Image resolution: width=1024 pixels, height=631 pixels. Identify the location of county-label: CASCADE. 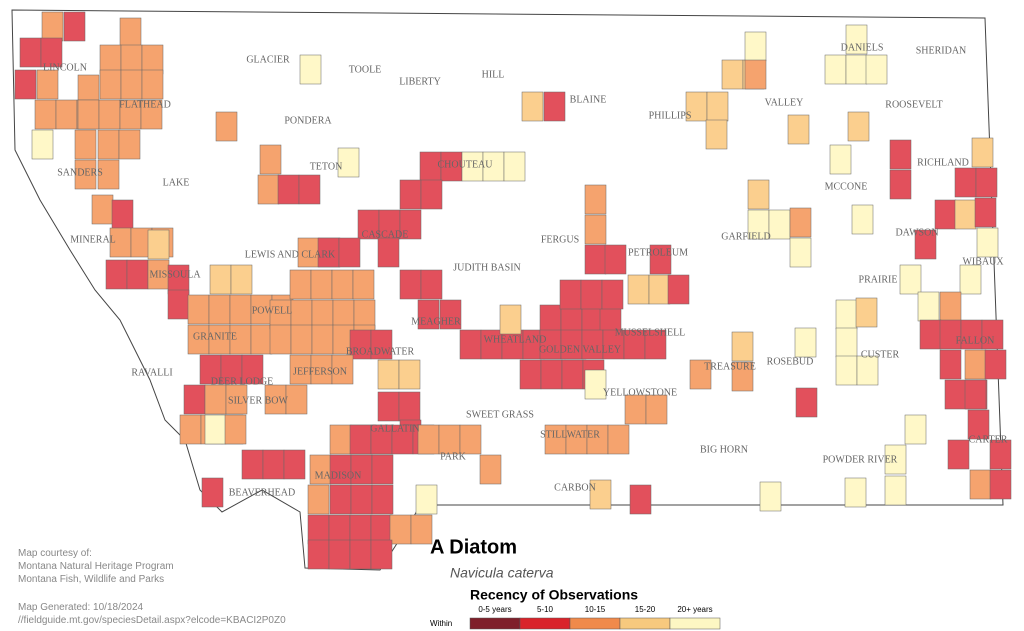
(385, 234).